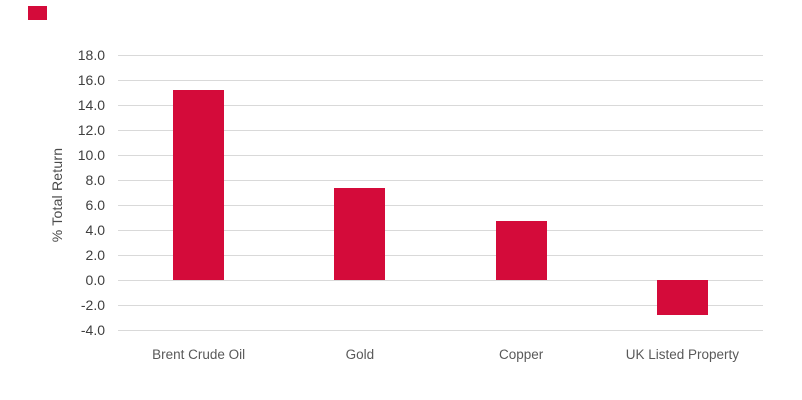 The width and height of the screenshot is (802, 400). What do you see at coordinates (199, 185) in the screenshot?
I see `bar-brent-crude-oil` at bounding box center [199, 185].